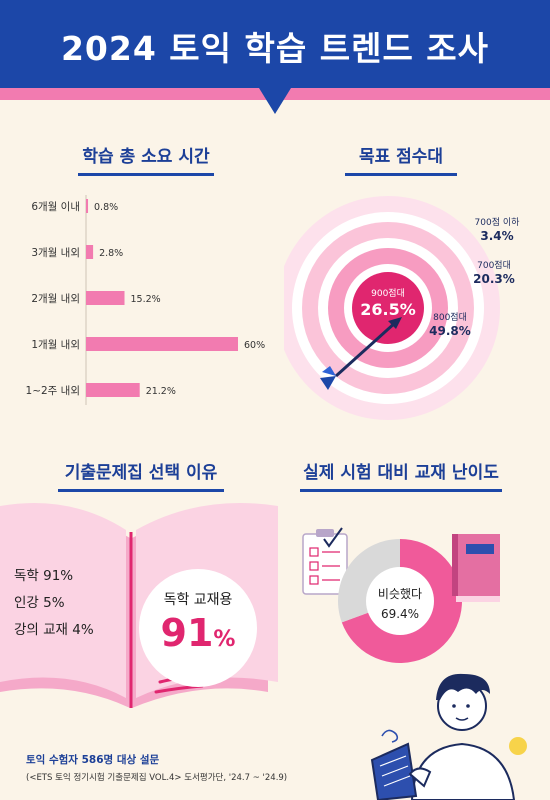  Describe the element at coordinates (325, 561) in the screenshot. I see `clipboard-icon` at that location.